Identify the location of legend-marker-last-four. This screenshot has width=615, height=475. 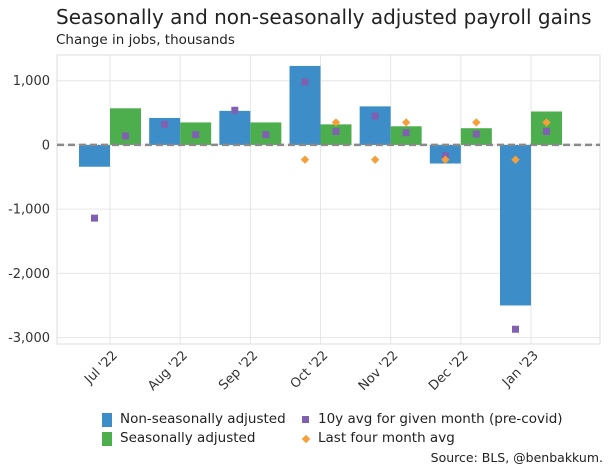
(306, 439).